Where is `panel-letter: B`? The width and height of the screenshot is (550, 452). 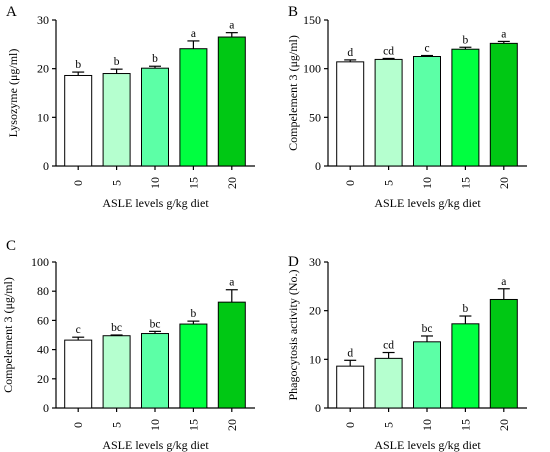
panel-letter: B is located at coordinates (293, 12).